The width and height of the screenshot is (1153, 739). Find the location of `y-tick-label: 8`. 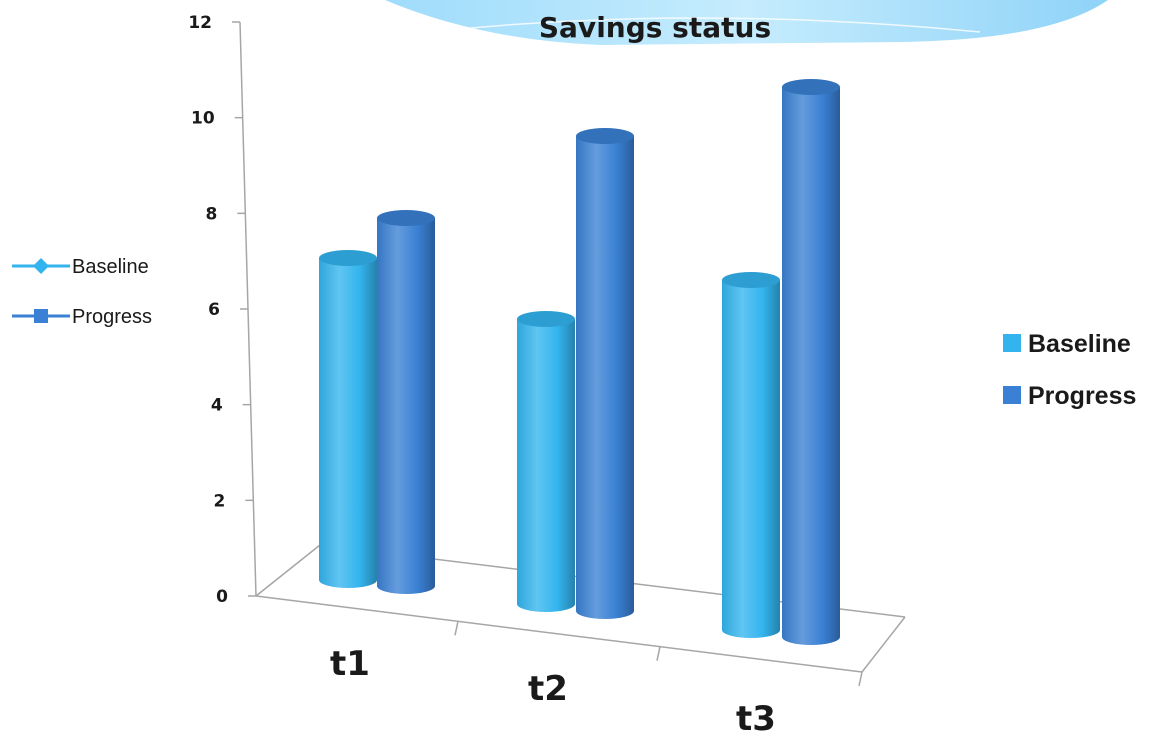

y-tick-label: 8 is located at coordinates (211, 214).